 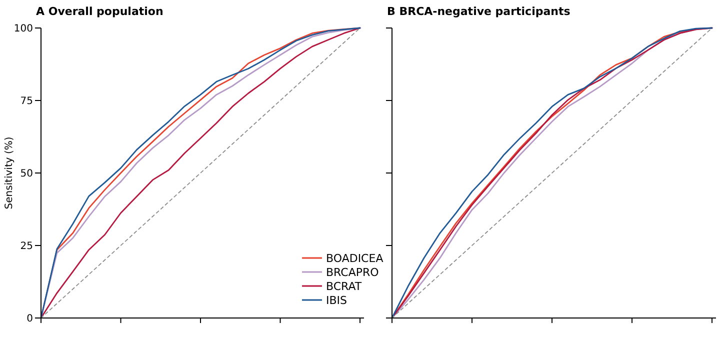 What do you see at coordinates (9, 173) in the screenshot?
I see `y-axis-title: Sensitivity (%)` at bounding box center [9, 173].